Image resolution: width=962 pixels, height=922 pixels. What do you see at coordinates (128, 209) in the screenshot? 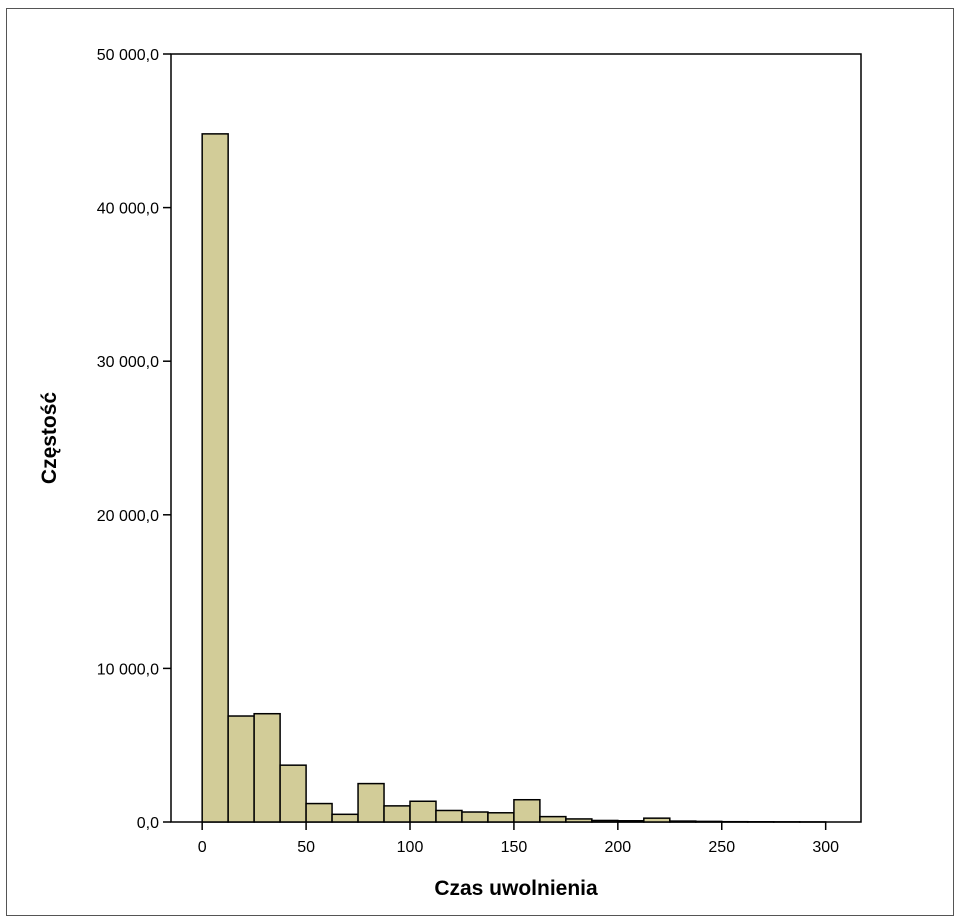
I see `y-tick-label: 40 000,0` at bounding box center [128, 209].